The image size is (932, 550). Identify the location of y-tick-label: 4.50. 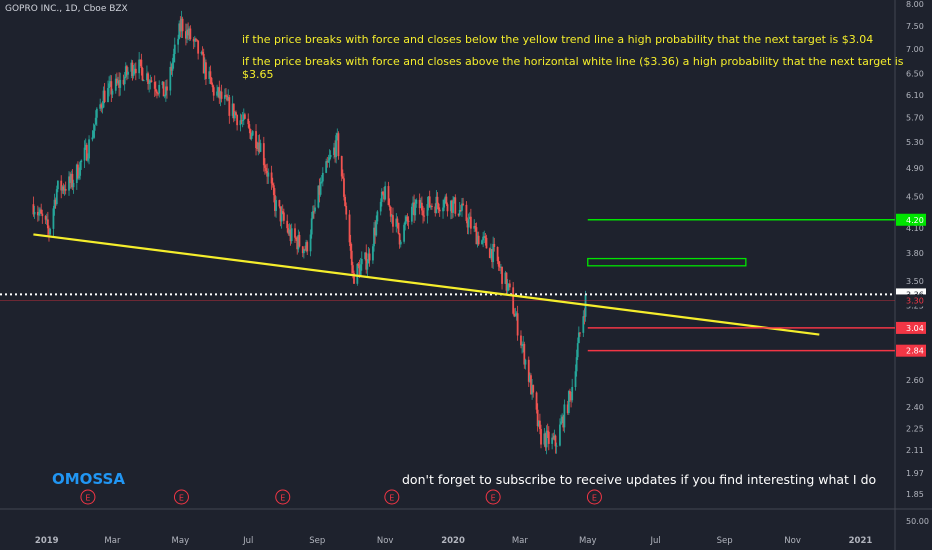
(915, 197).